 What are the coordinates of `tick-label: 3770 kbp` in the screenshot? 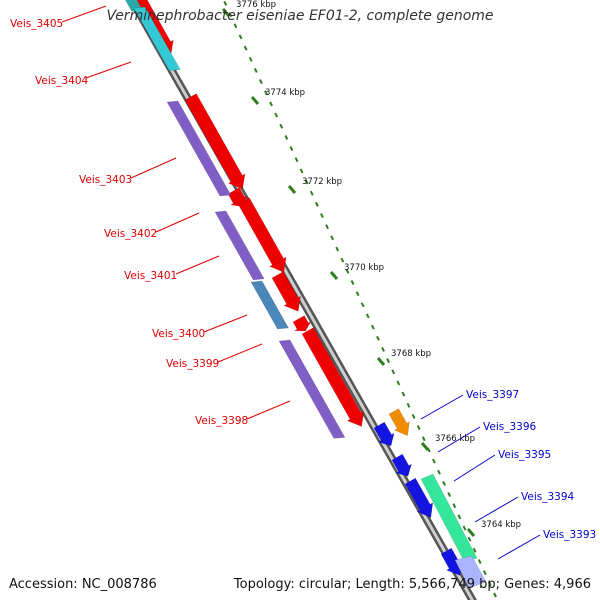 It's located at (364, 268).